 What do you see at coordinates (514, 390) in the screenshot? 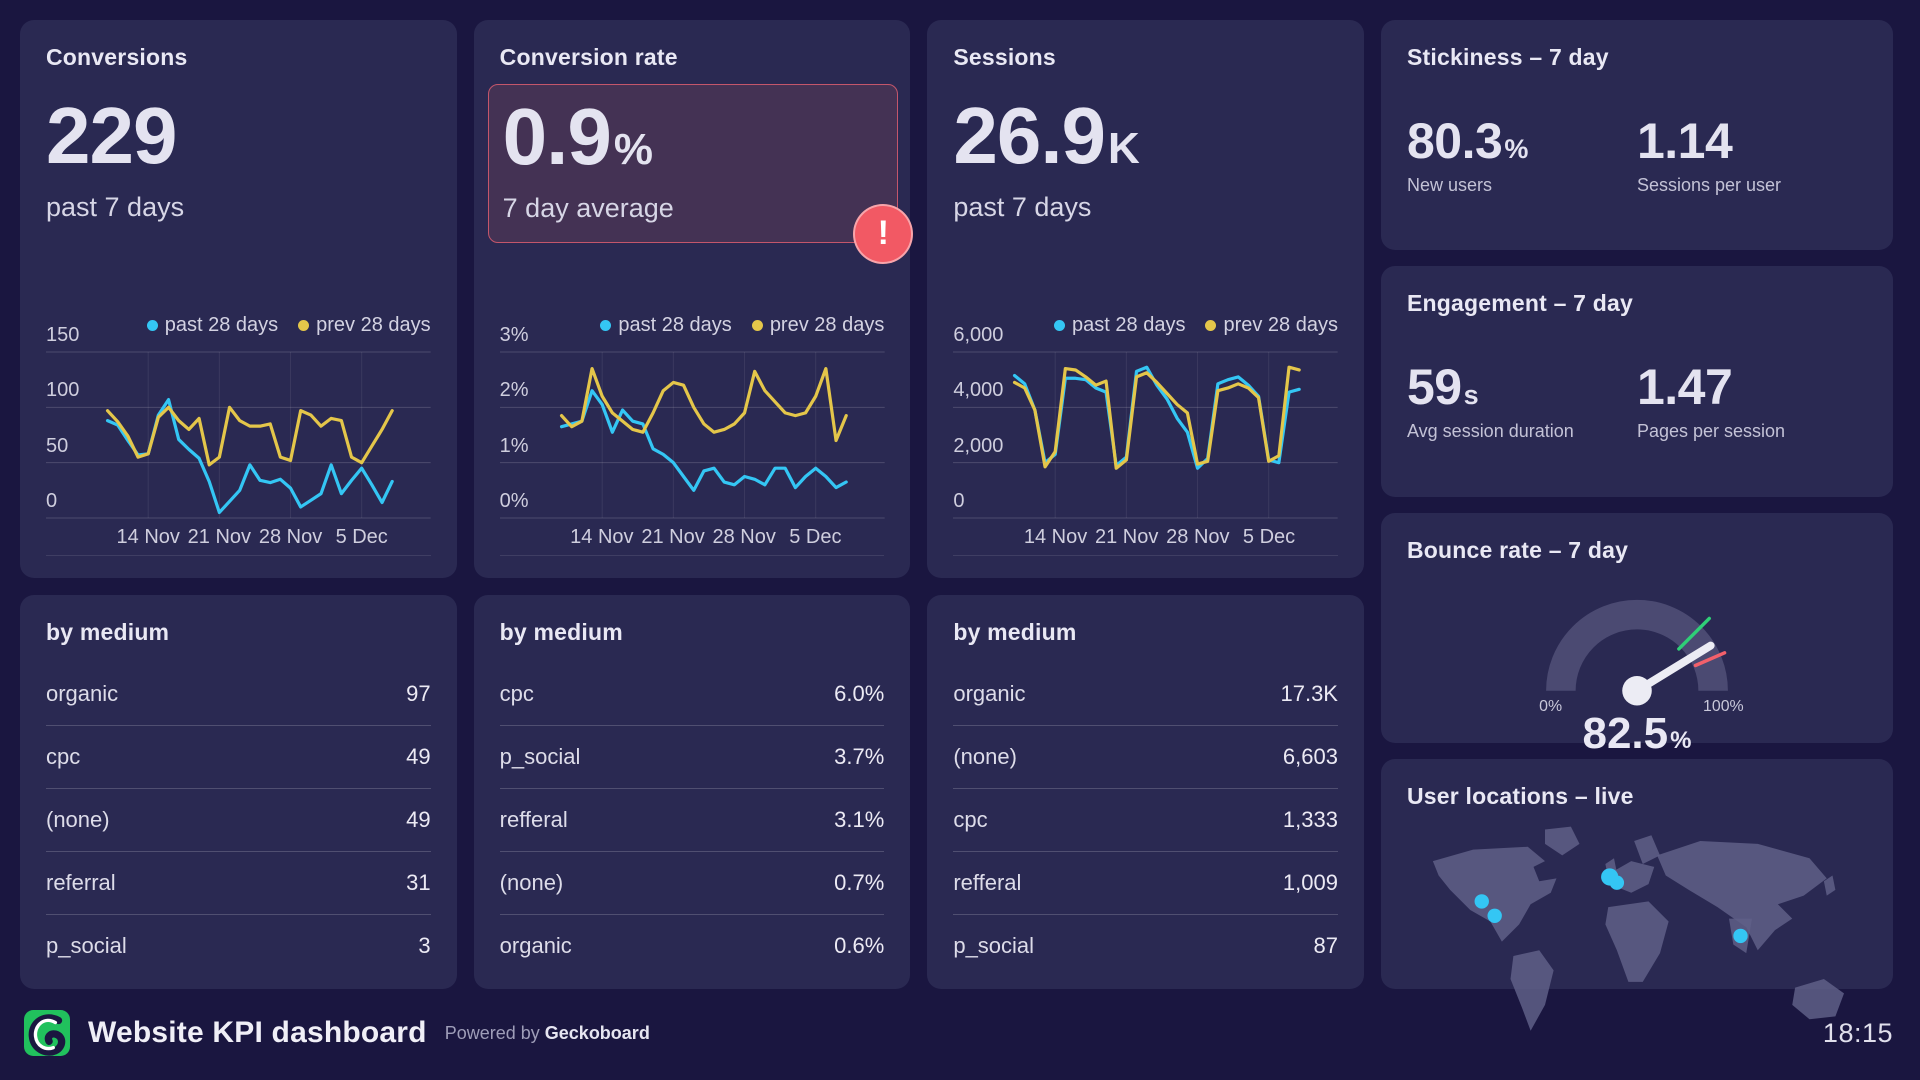
I see `y-axis-tick: 2%` at bounding box center [514, 390].